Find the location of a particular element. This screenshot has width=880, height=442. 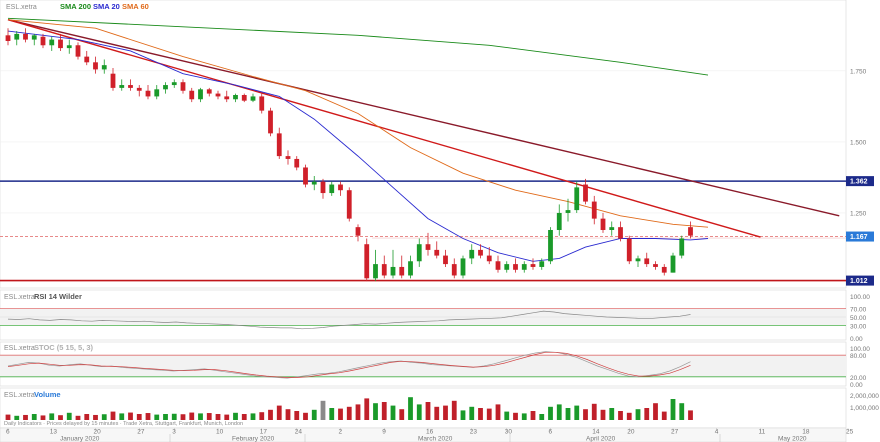

date-day-label: 18 is located at coordinates (806, 432).